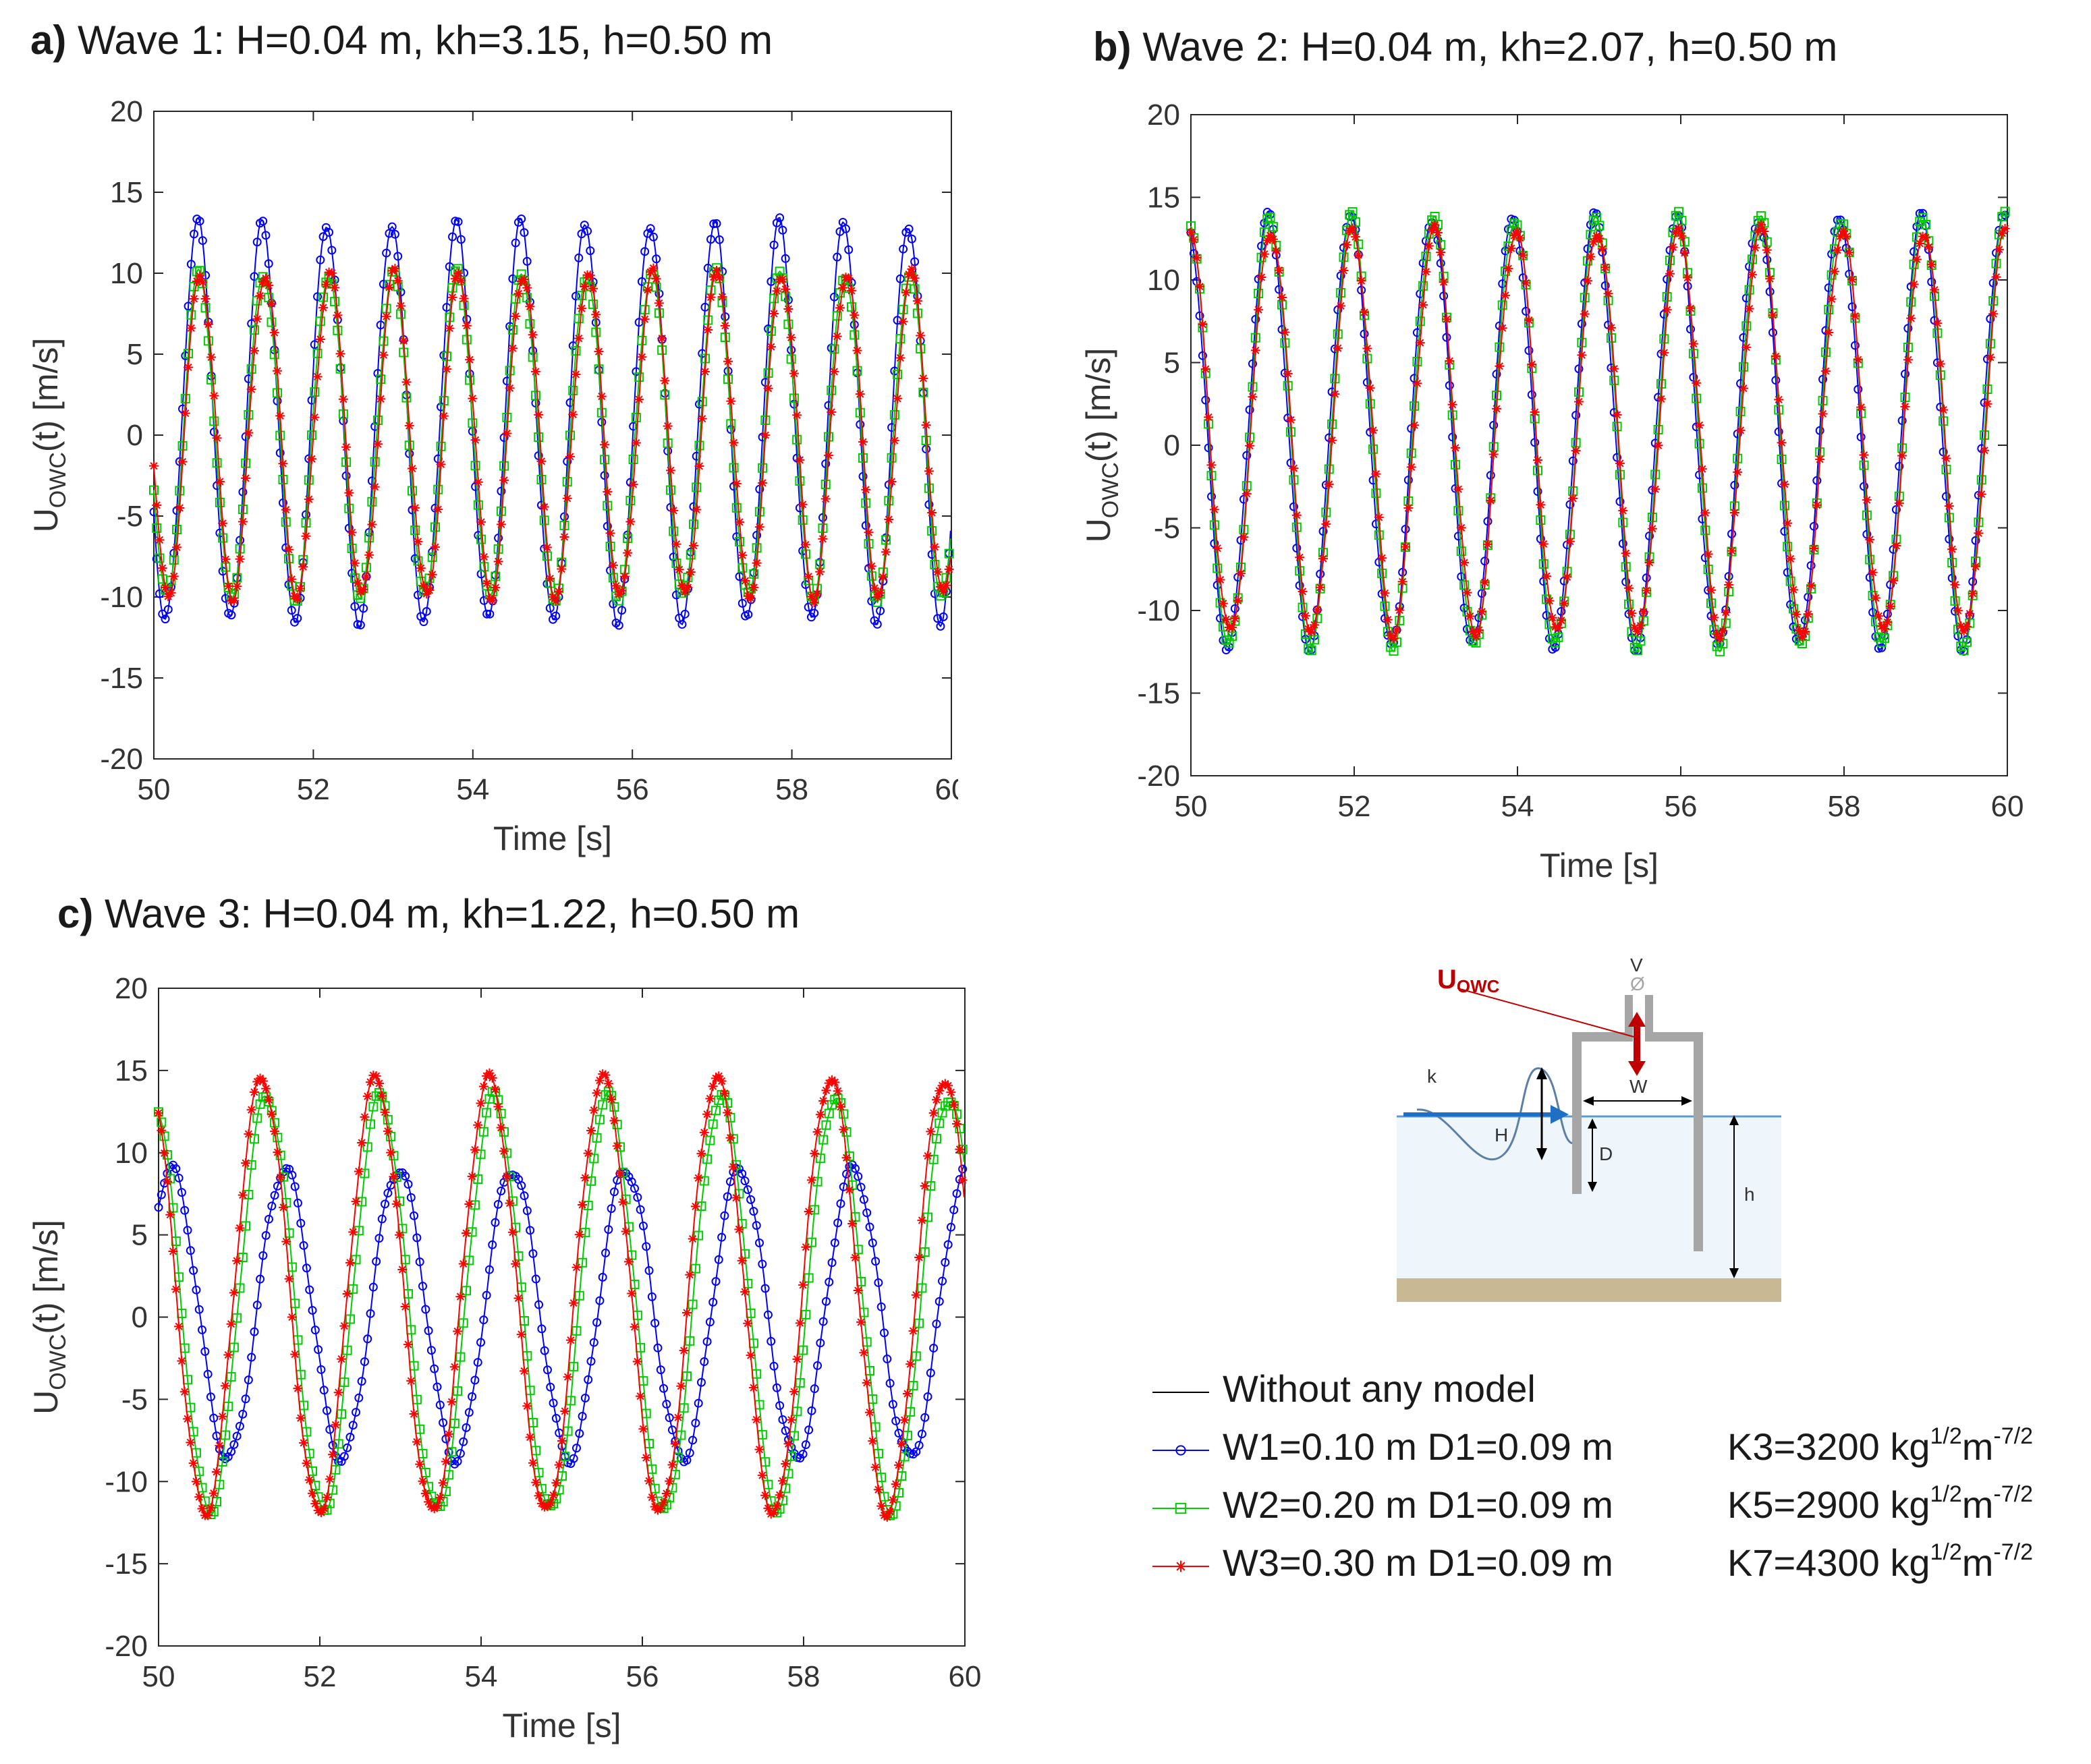 This screenshot has height=1764, width=2091. Describe the element at coordinates (1945, 1494) in the screenshot. I see `legend-unit-sup1: 1/2` at that location.